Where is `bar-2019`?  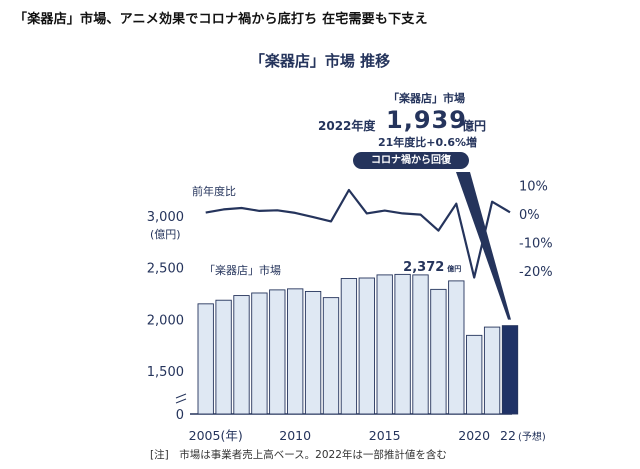 bar-2019 is located at coordinates (456, 347).